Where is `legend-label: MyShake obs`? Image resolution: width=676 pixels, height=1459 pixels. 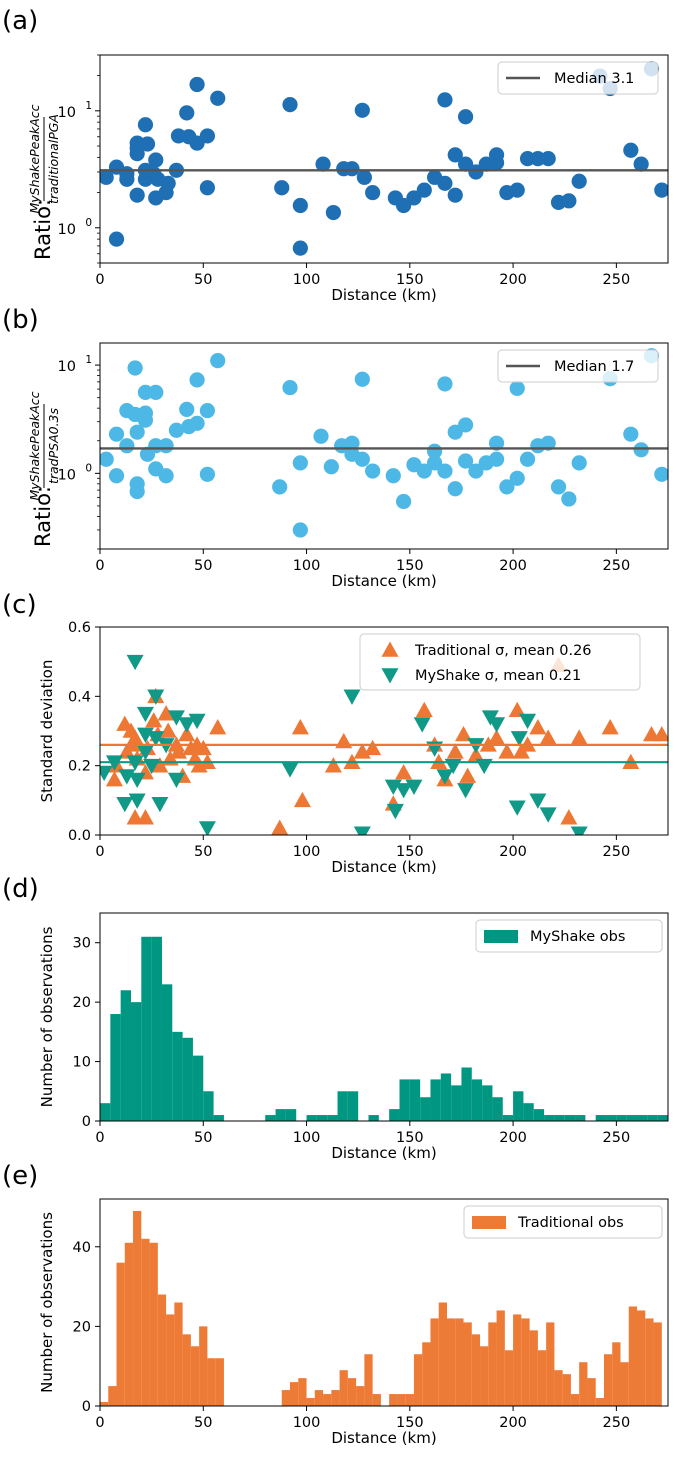 legend-label: MyShake obs is located at coordinates (577, 937).